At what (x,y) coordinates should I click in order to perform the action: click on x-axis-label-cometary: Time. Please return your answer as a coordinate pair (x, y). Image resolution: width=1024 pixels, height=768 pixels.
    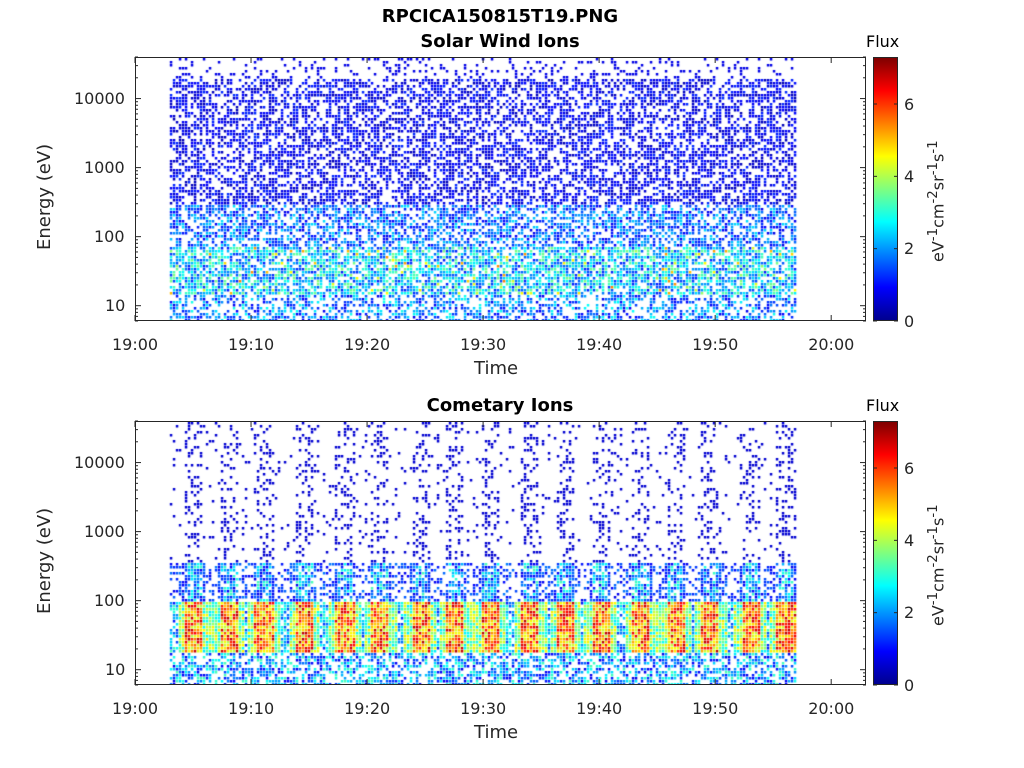
    Looking at the image, I should click on (496, 732).